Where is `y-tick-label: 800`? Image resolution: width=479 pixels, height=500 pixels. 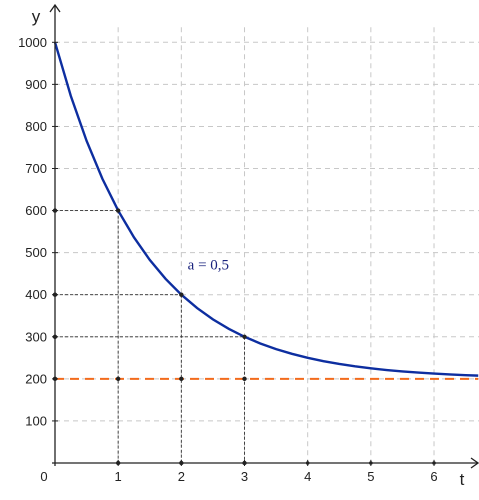 y-tick-label: 800 is located at coordinates (36, 126).